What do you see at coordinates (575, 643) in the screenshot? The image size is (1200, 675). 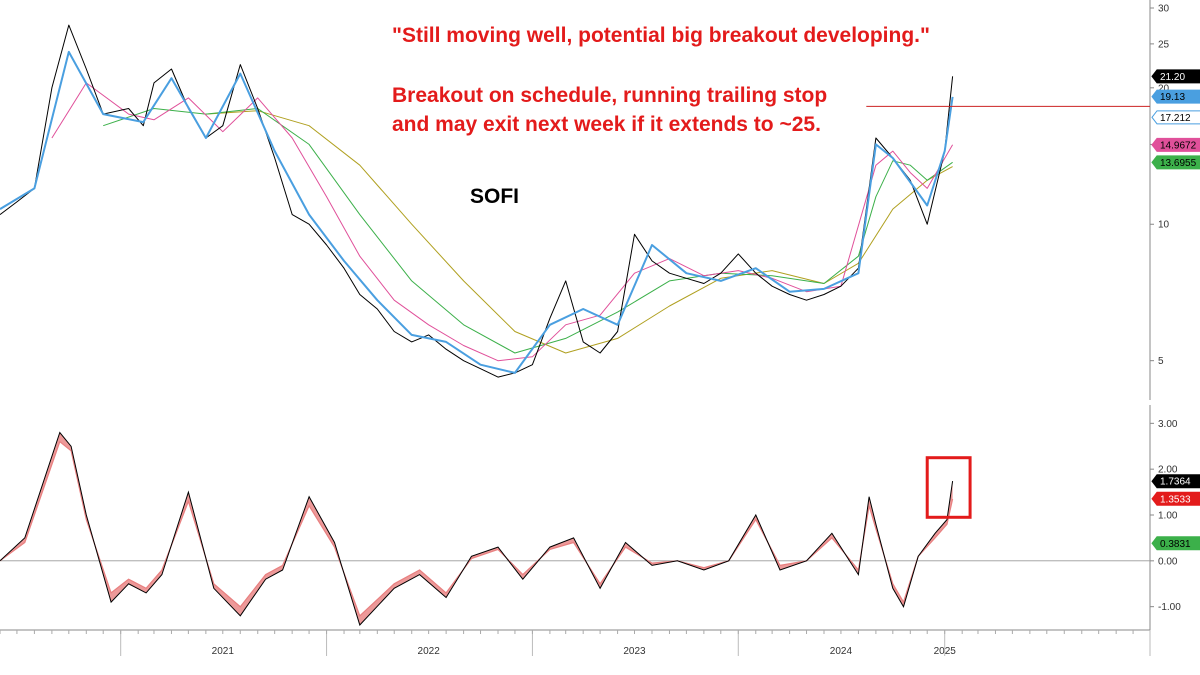 I see `x-axis: 2021 2022 2023 2024 2025` at bounding box center [575, 643].